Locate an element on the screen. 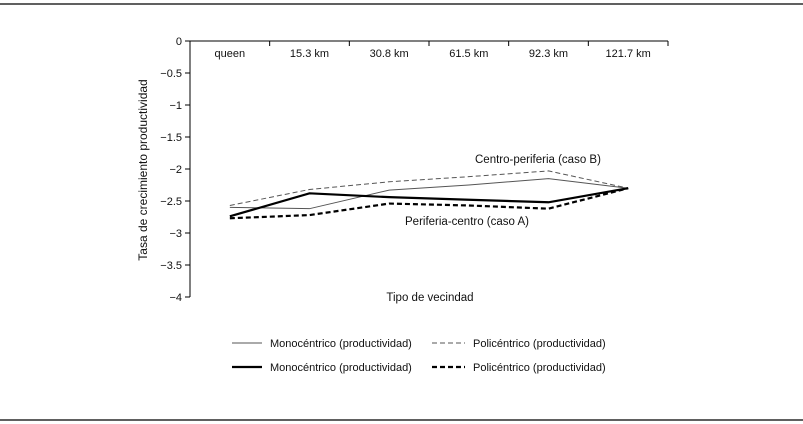 Image resolution: width=803 pixels, height=424 pixels. series-line-thick-dashed is located at coordinates (429, 203).